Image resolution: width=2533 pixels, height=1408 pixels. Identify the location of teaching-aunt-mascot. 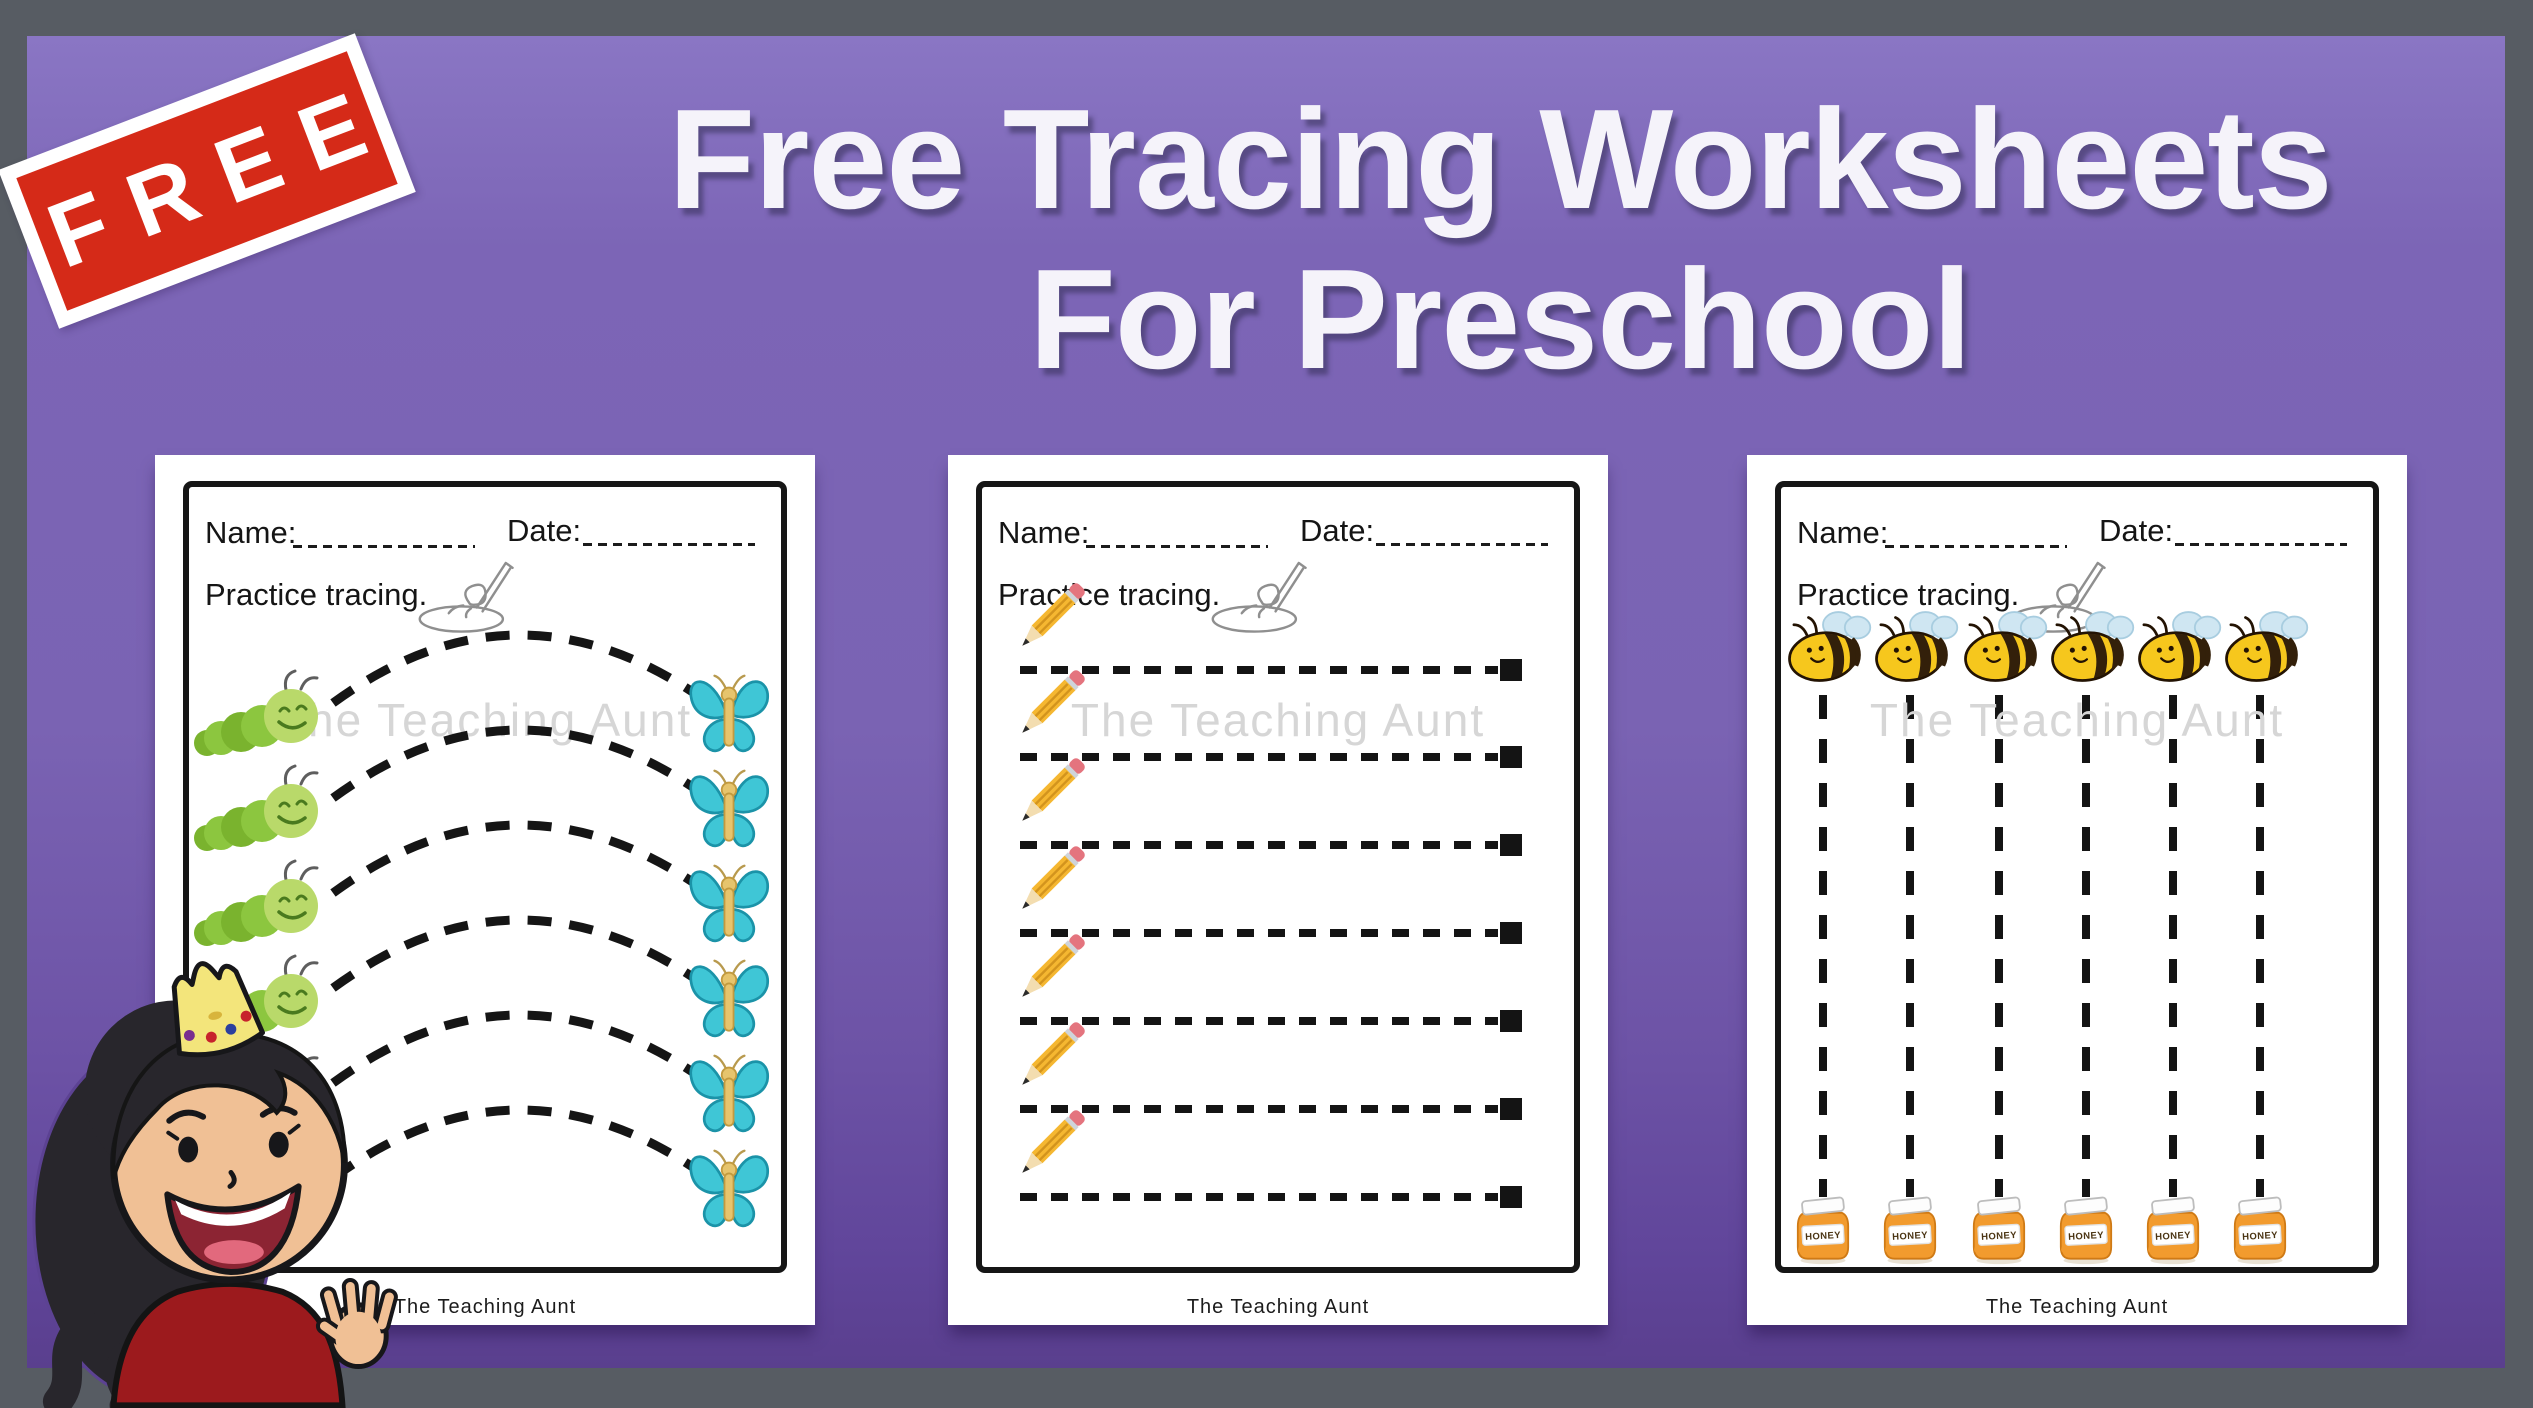
(215, 1184).